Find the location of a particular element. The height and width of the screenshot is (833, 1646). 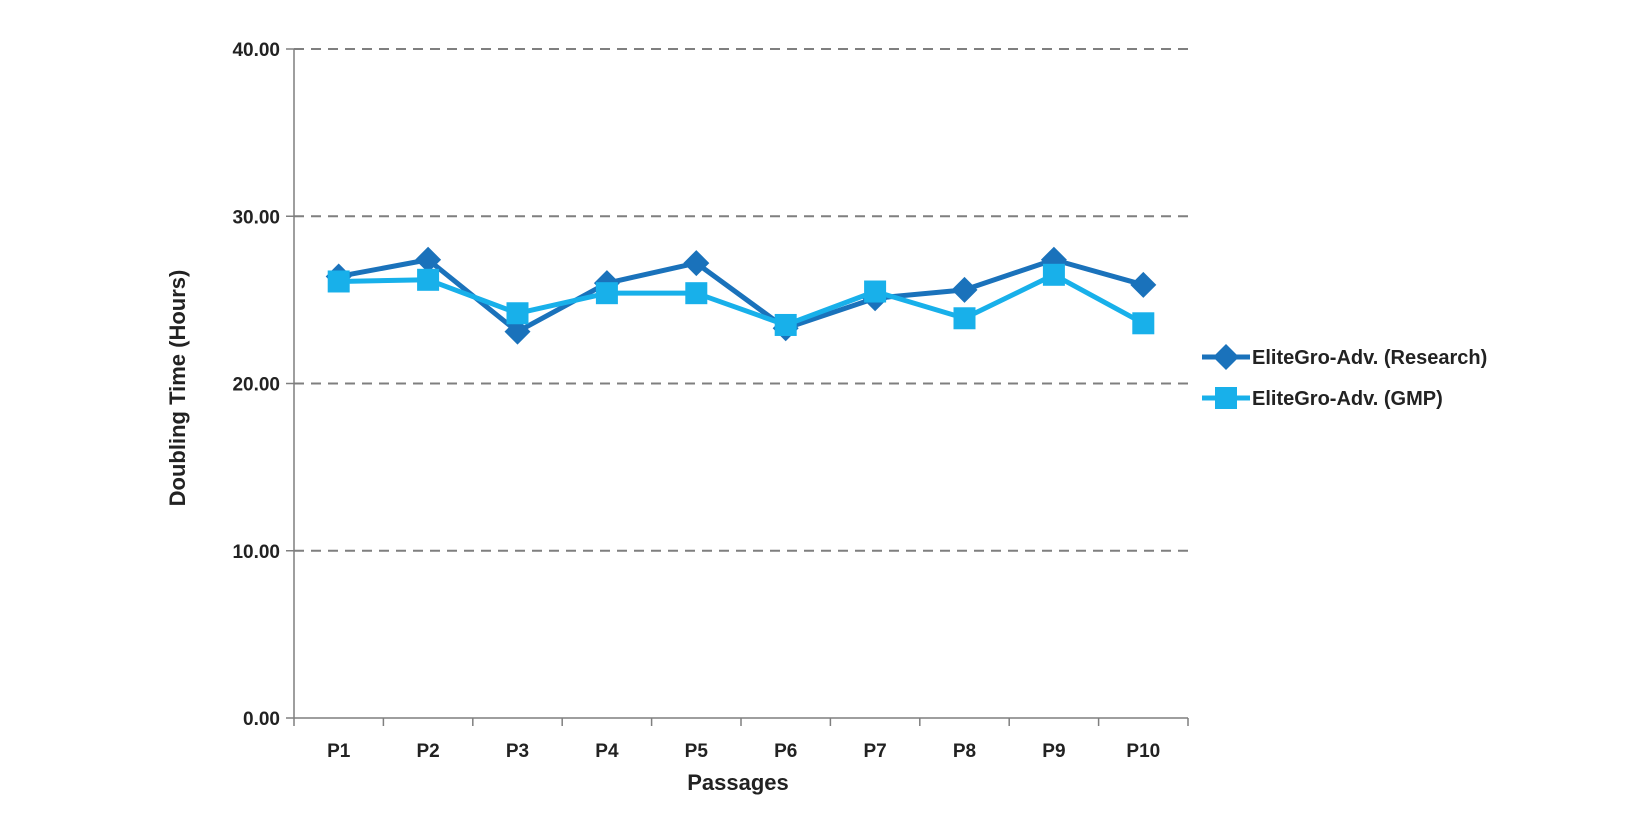

x-tick-label: P10 is located at coordinates (1143, 751).